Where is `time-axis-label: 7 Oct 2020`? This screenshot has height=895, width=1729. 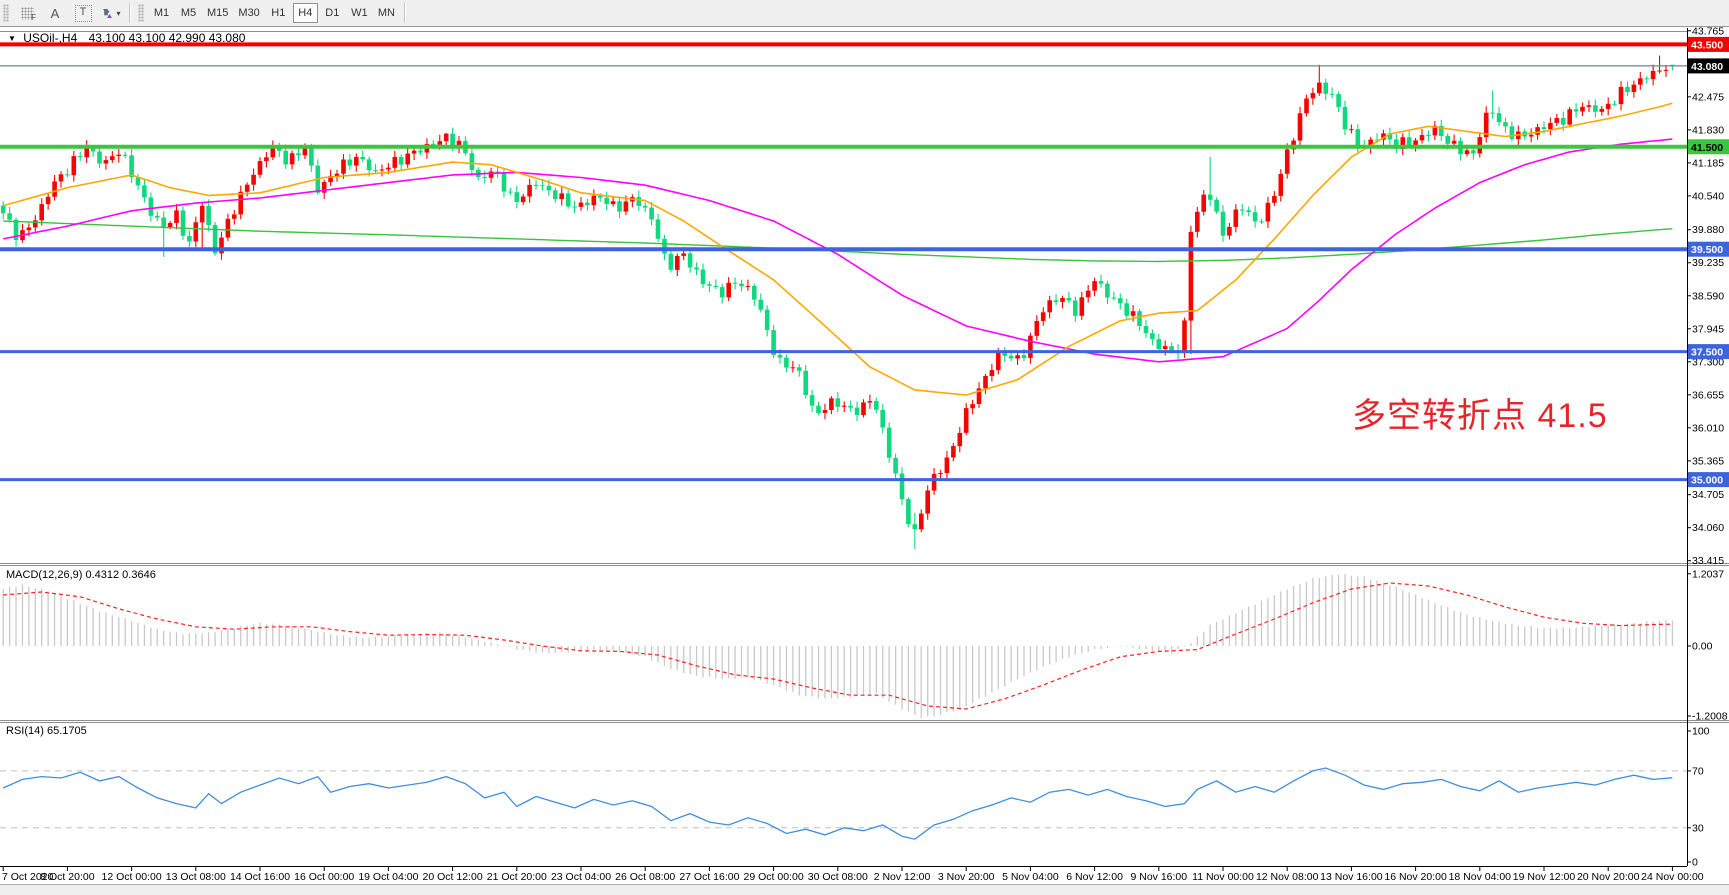
time-axis-label: 7 Oct 2020 is located at coordinates (28, 877).